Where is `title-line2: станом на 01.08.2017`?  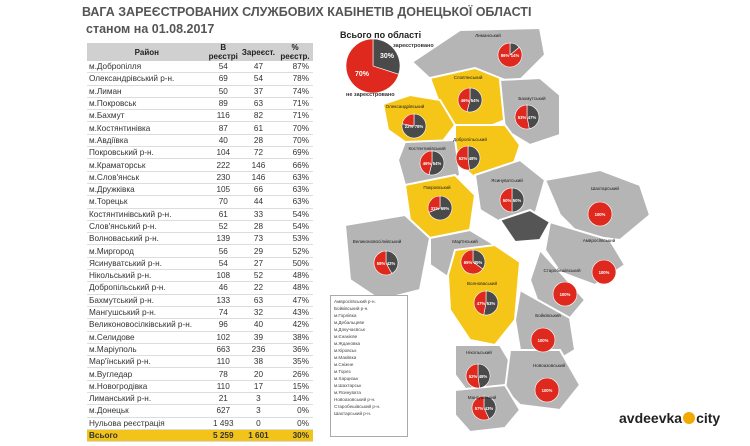
title-line2: станом на 01.08.2017 is located at coordinates (150, 29).